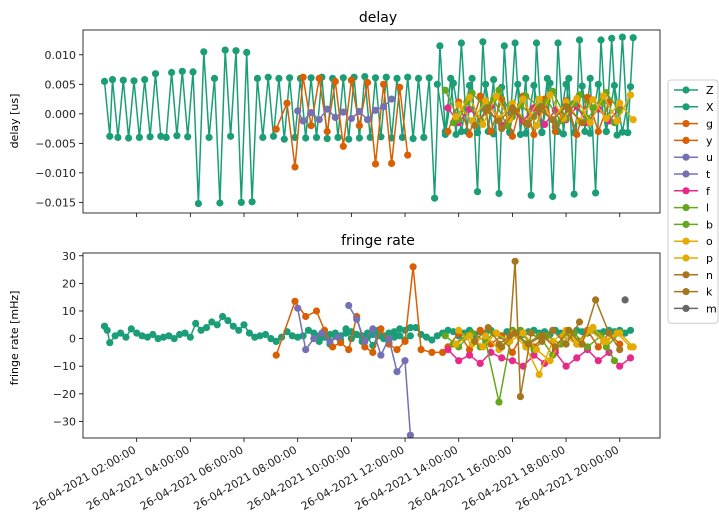 This screenshot has height=527, width=719. I want to click on delay-point-u, so click(343, 112).